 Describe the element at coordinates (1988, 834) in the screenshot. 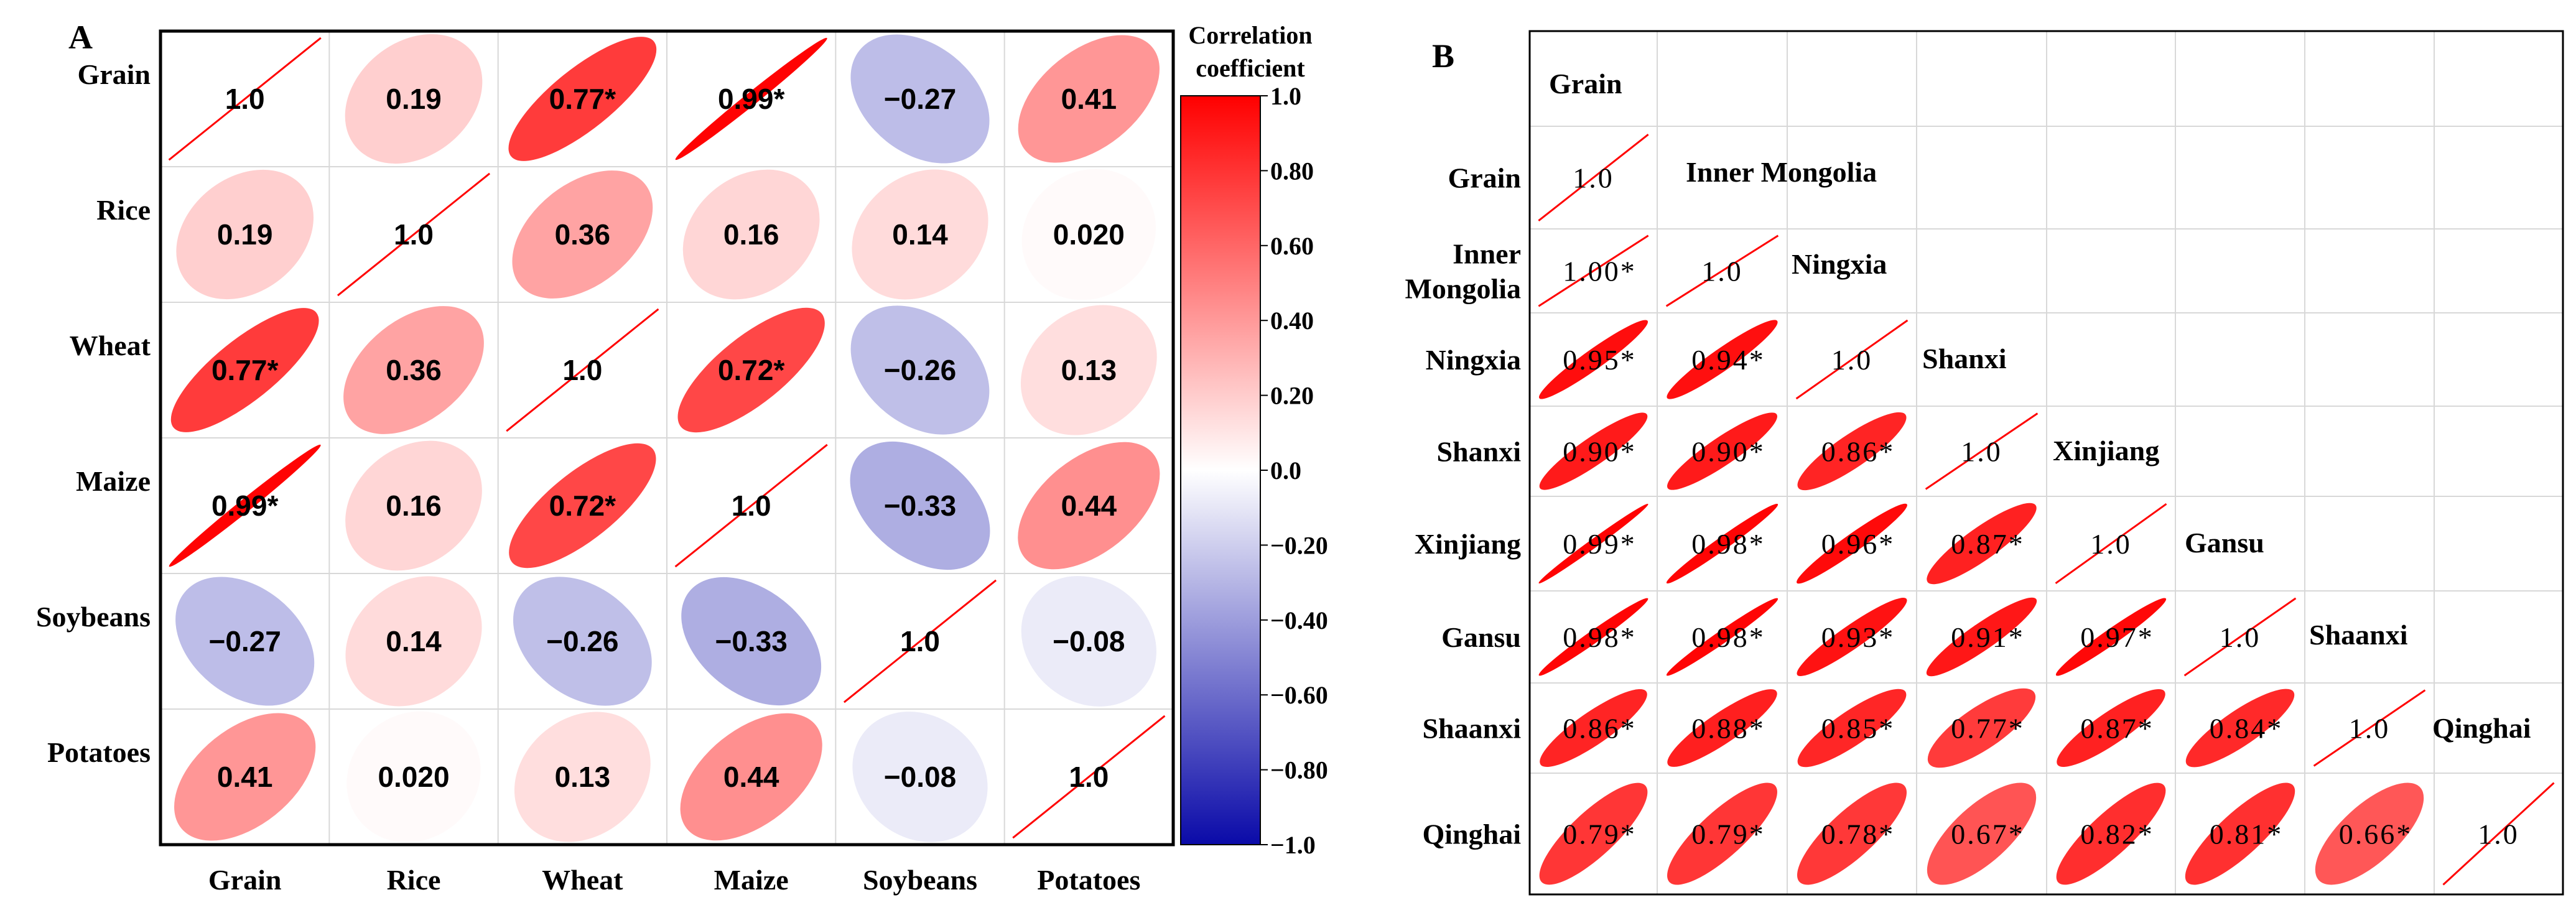

I see `cell-value-label: 0.67*` at that location.